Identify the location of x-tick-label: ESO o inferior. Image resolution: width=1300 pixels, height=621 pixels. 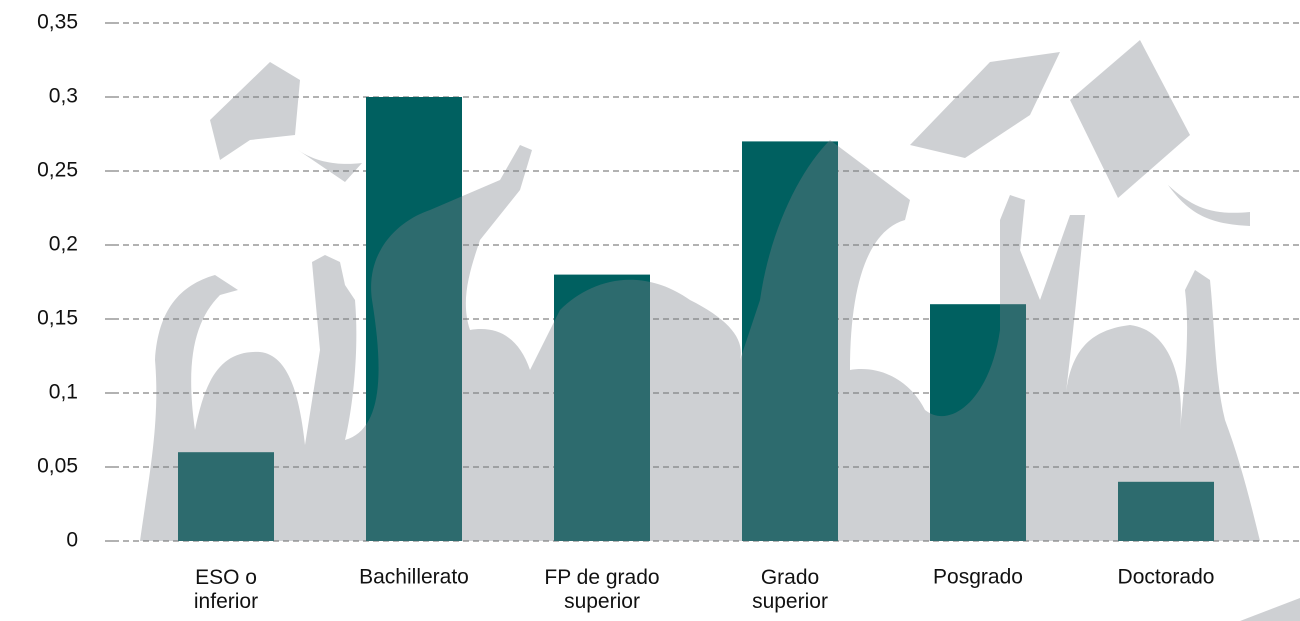
(226, 589).